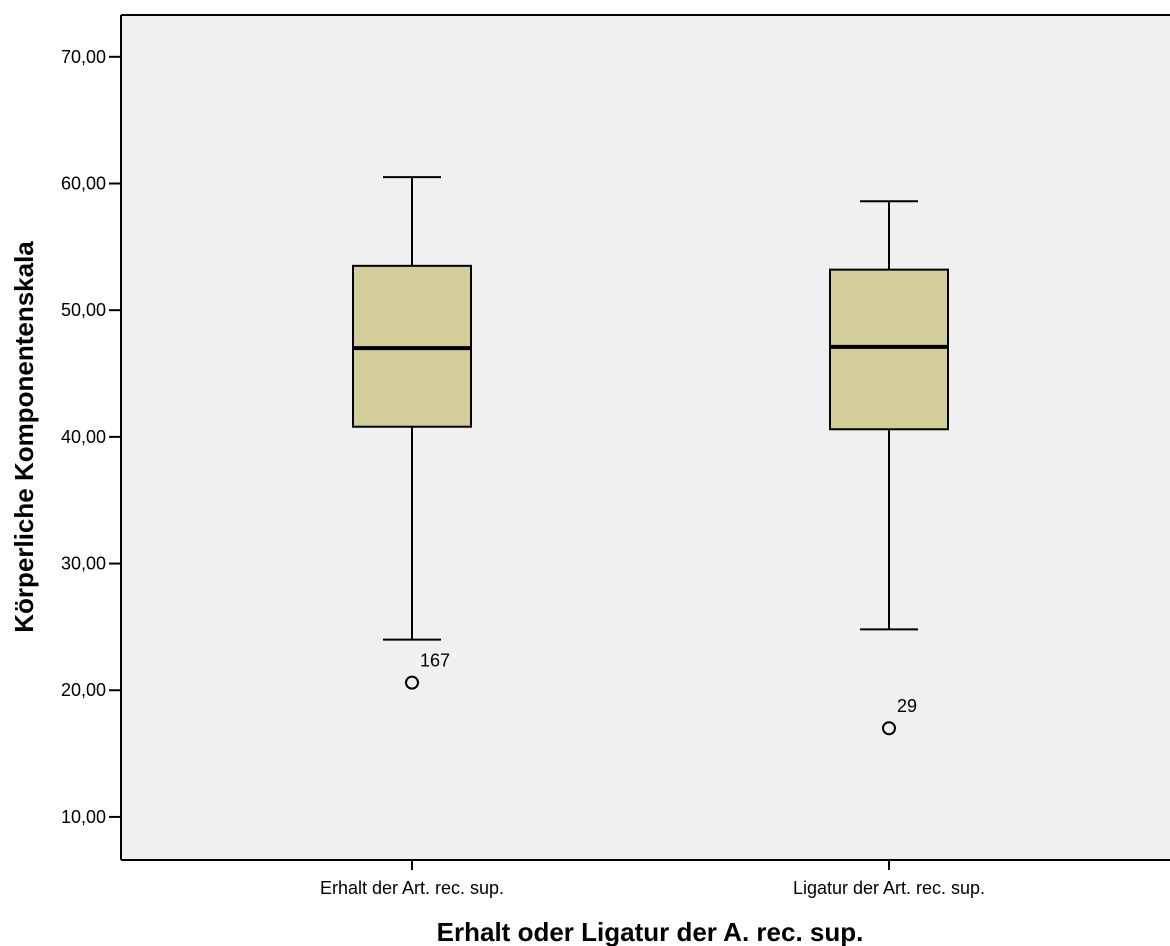 The width and height of the screenshot is (1170, 946). I want to click on y-tick-label: 10,00, so click(83, 817).